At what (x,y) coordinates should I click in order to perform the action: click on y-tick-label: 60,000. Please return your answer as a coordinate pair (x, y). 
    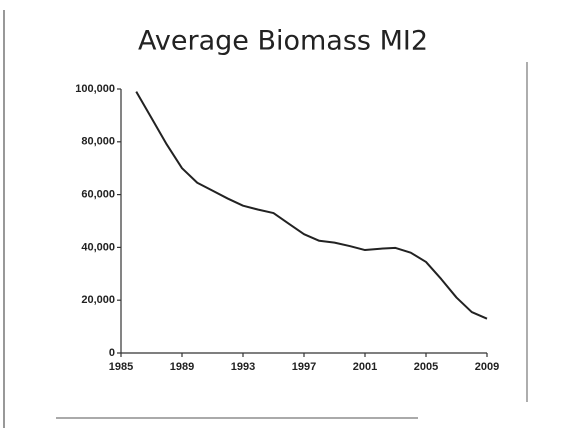
    Looking at the image, I should click on (98, 195).